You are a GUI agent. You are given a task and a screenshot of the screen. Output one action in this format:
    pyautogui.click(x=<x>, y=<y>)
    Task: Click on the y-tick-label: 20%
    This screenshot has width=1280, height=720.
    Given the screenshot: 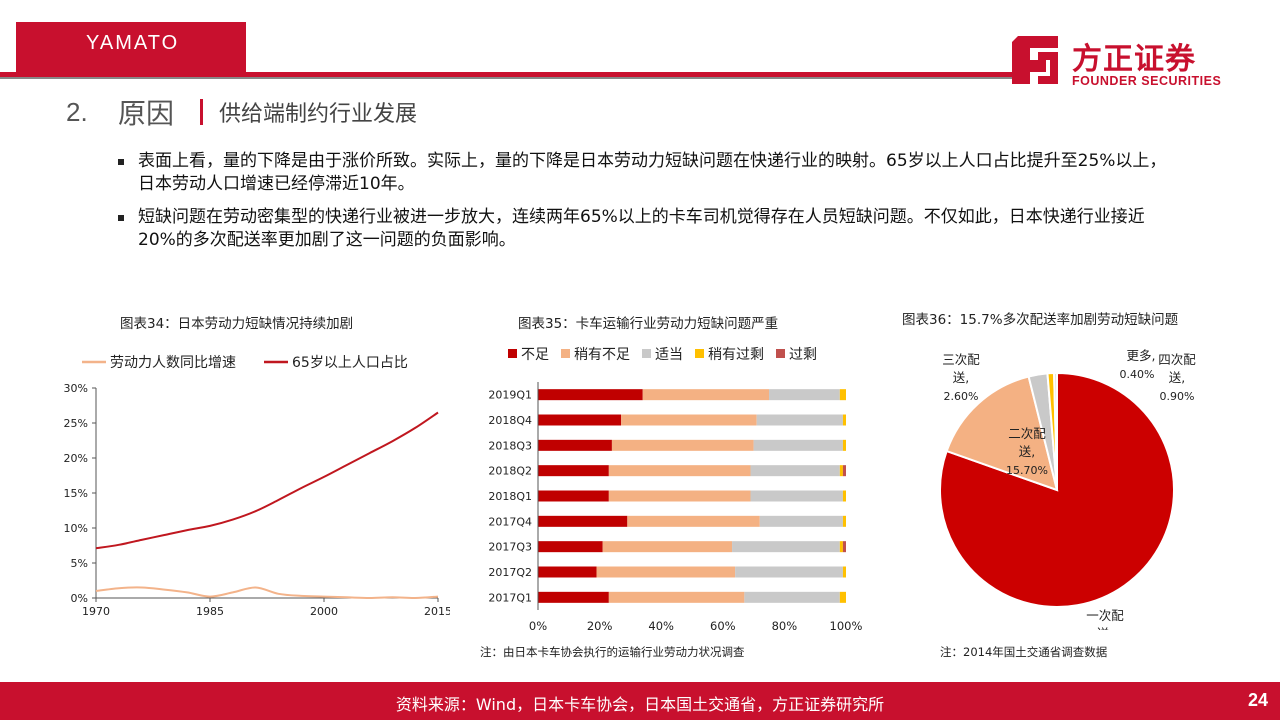 What is the action you would take?
    pyautogui.click(x=76, y=458)
    